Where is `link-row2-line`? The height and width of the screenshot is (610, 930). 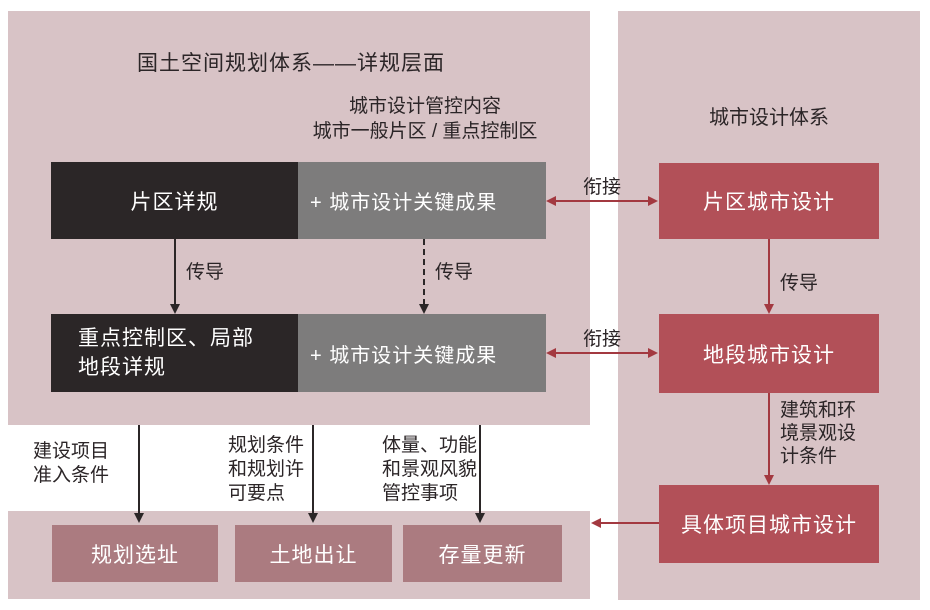
link-row2-line is located at coordinates (602, 353).